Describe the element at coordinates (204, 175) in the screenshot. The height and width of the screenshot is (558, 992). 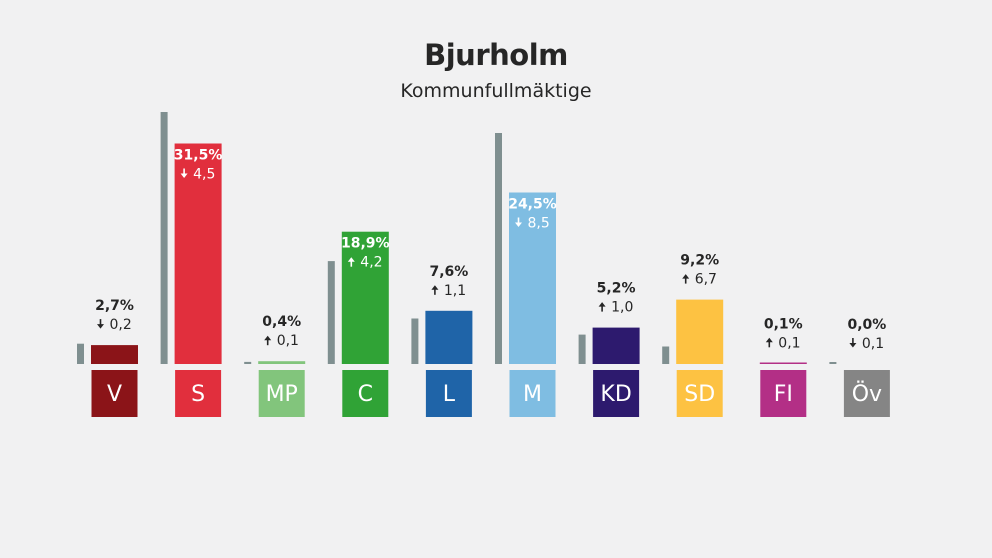
I see `change-label-s: 4,5` at that location.